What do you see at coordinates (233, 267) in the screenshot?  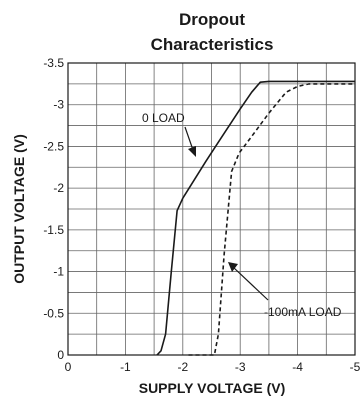 I see `annotation-arrowhead-100ma-load` at bounding box center [233, 267].